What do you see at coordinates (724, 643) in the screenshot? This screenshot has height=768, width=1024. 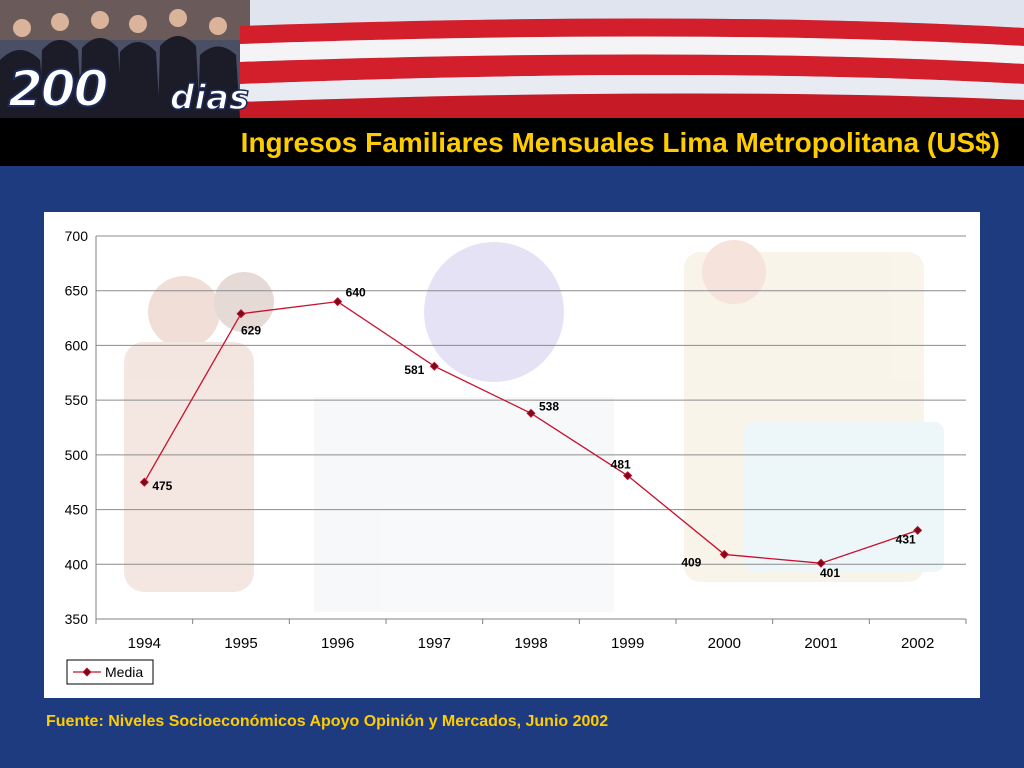 I see `x-tick-label: 2000` at bounding box center [724, 643].